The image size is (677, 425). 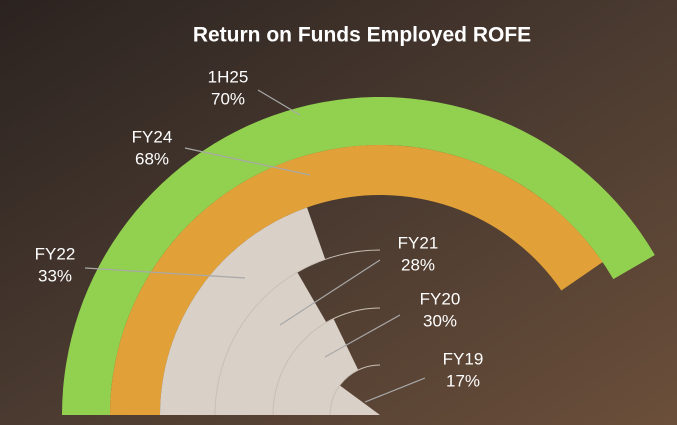 What do you see at coordinates (55, 275) in the screenshot?
I see `value-label: 33%` at bounding box center [55, 275].